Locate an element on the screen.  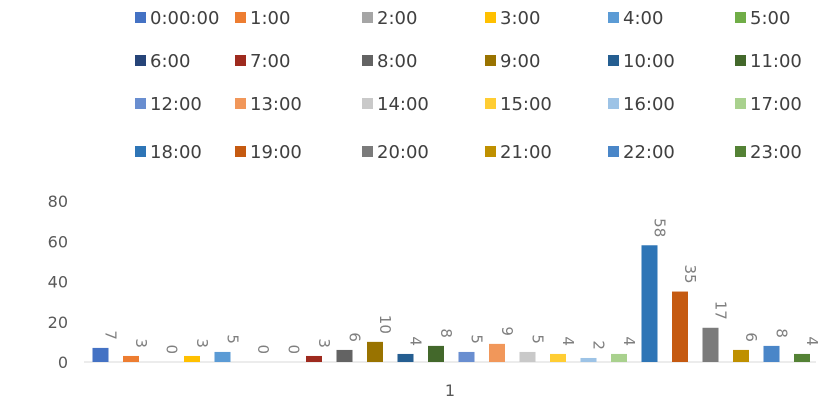
legend-label: 12:00 is located at coordinates (176, 104).